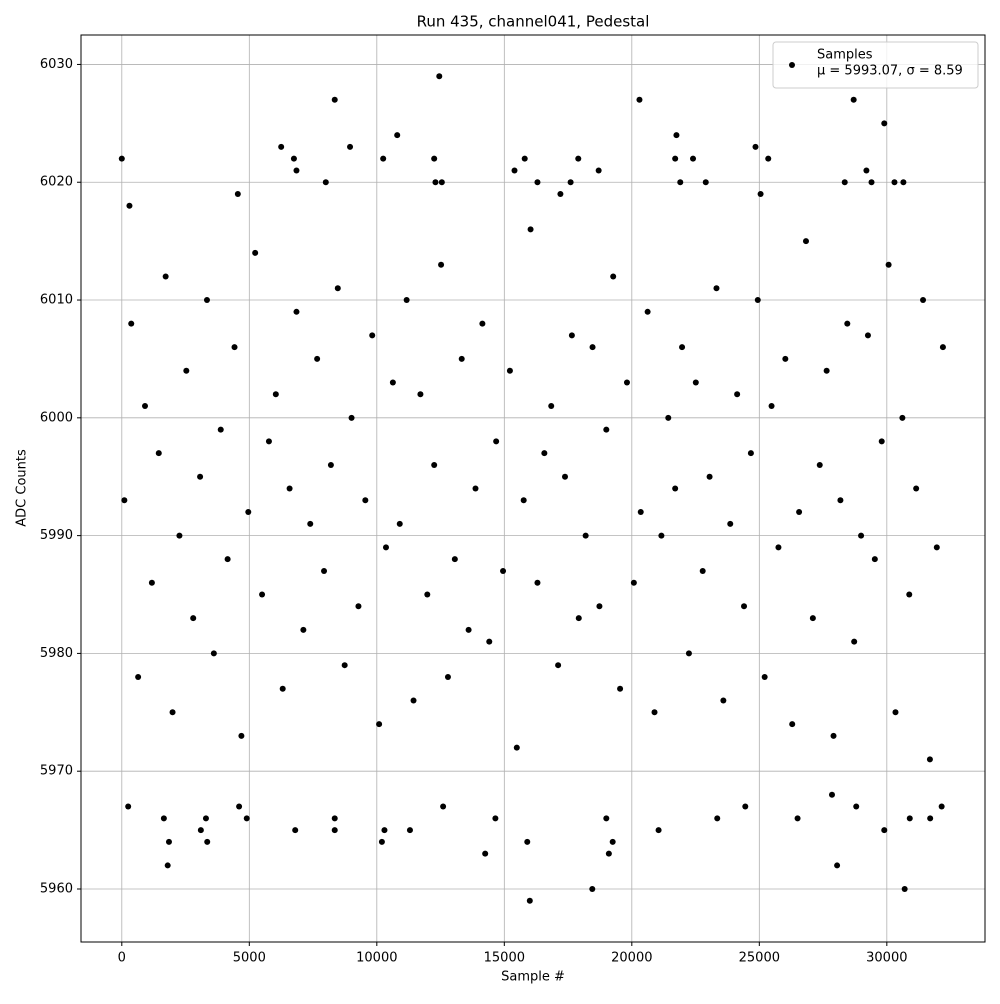 The image size is (1000, 1004). What do you see at coordinates (376, 958) in the screenshot?
I see `x-tick-label: 10000` at bounding box center [376, 958].